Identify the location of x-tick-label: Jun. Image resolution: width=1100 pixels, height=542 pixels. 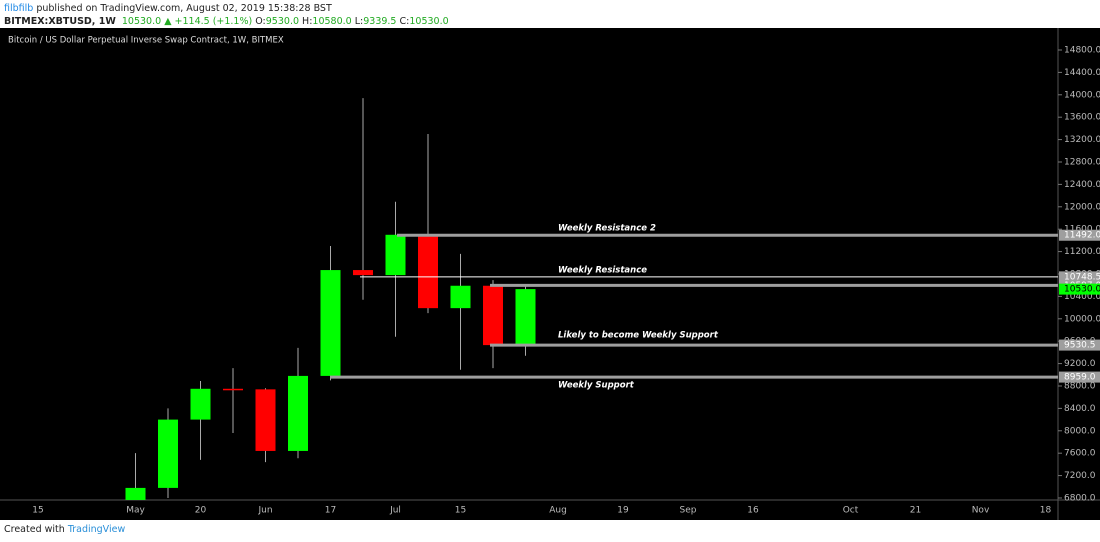
(264, 511).